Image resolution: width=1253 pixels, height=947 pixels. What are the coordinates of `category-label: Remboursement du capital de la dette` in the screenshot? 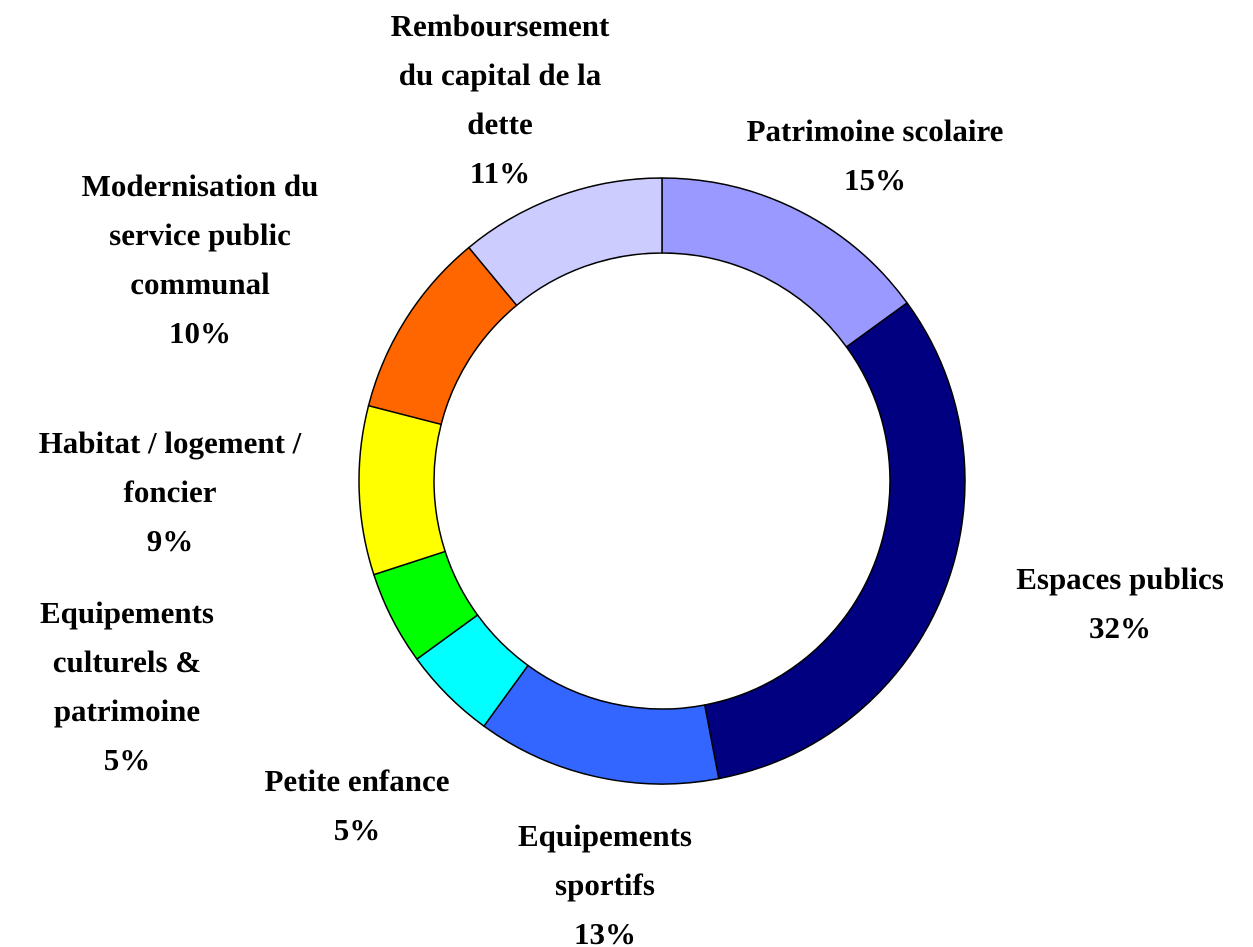 It's located at (500, 74).